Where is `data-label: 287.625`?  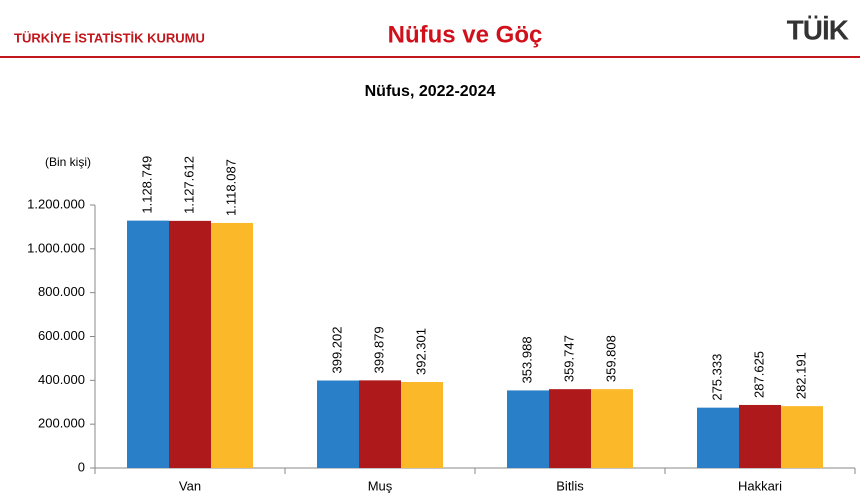 data-label: 287.625 is located at coordinates (758, 374).